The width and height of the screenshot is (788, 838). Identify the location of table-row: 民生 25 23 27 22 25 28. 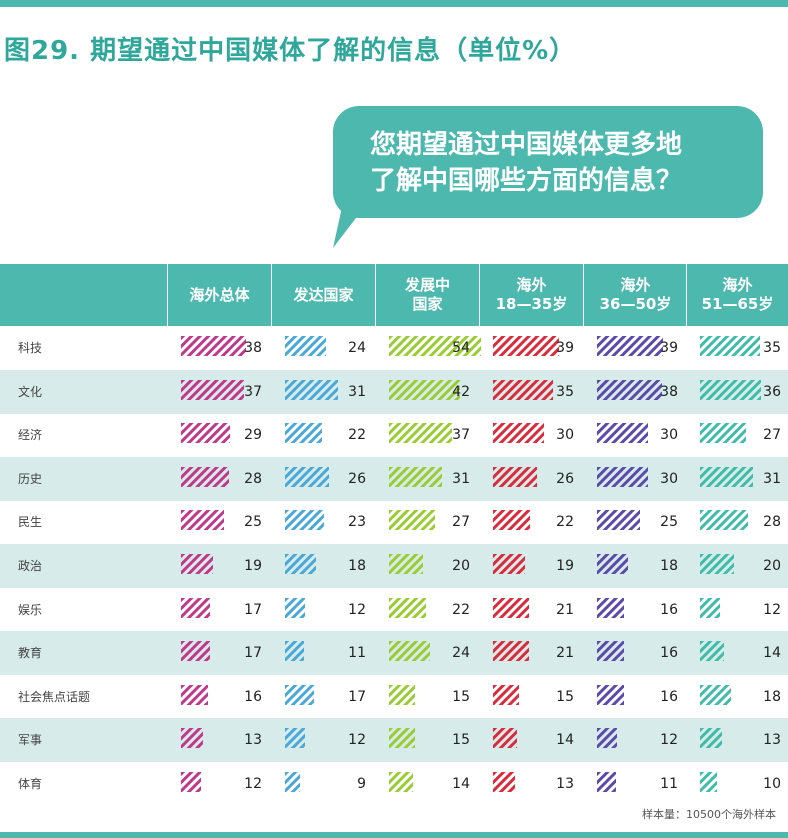
(394, 522).